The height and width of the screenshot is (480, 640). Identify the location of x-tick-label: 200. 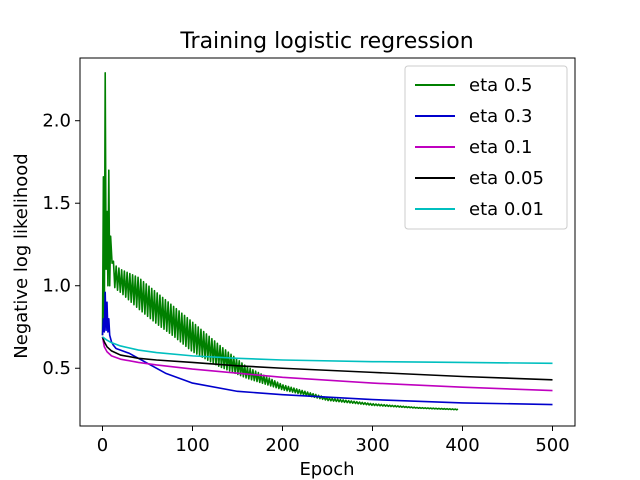
(282, 445).